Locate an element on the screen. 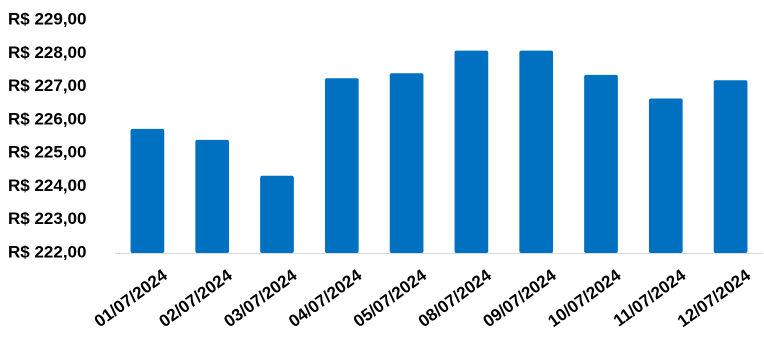  y-tick-label: R$ 228,00 is located at coordinates (47, 52).